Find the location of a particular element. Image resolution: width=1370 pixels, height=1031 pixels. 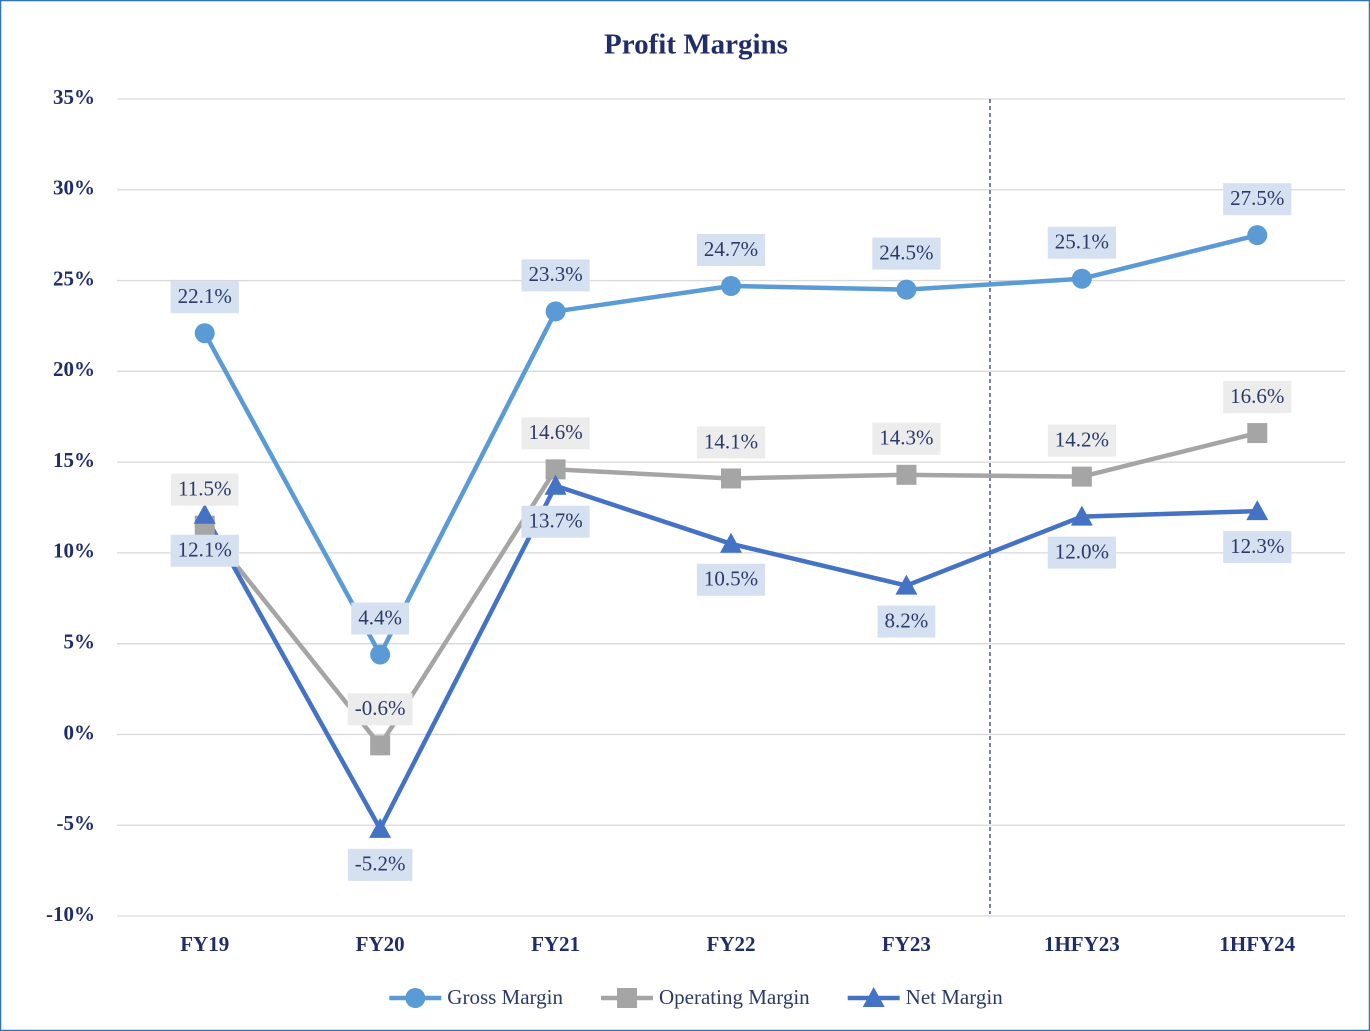

data-label: 24.7% is located at coordinates (731, 249).